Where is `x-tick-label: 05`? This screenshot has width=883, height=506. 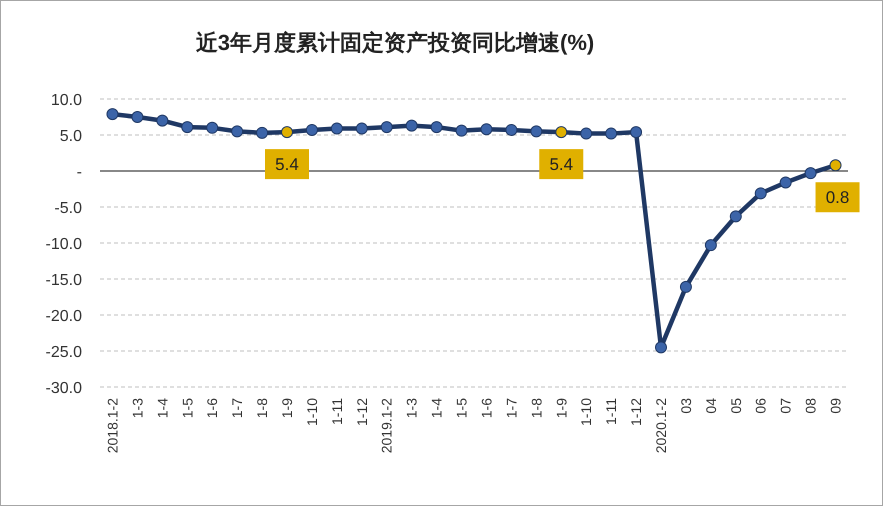 x-tick-label: 05 is located at coordinates (736, 406).